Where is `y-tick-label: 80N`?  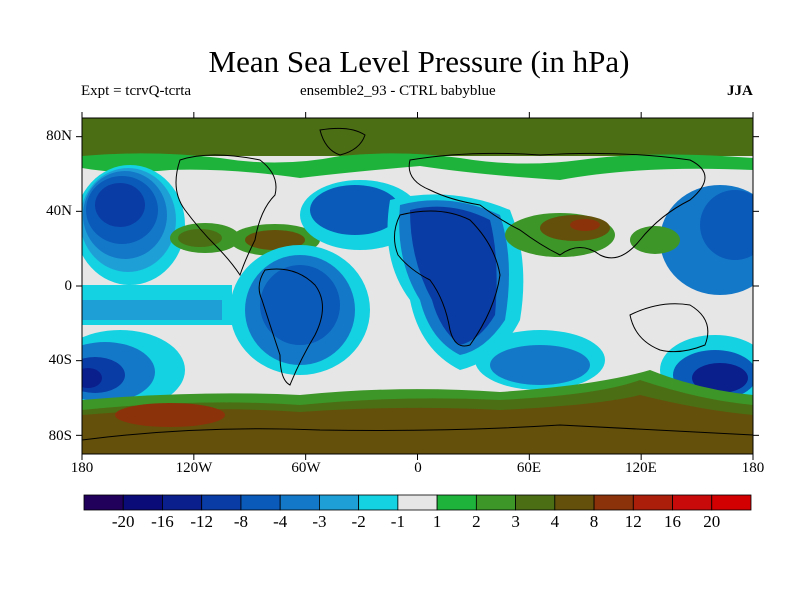 y-tick-label: 80N is located at coordinates (59, 136).